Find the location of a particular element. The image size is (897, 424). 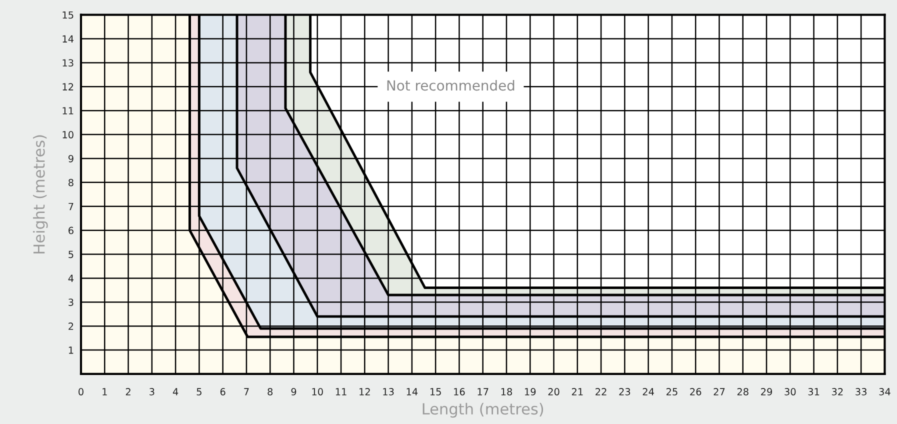

x-tick-label: 27 is located at coordinates (719, 392).